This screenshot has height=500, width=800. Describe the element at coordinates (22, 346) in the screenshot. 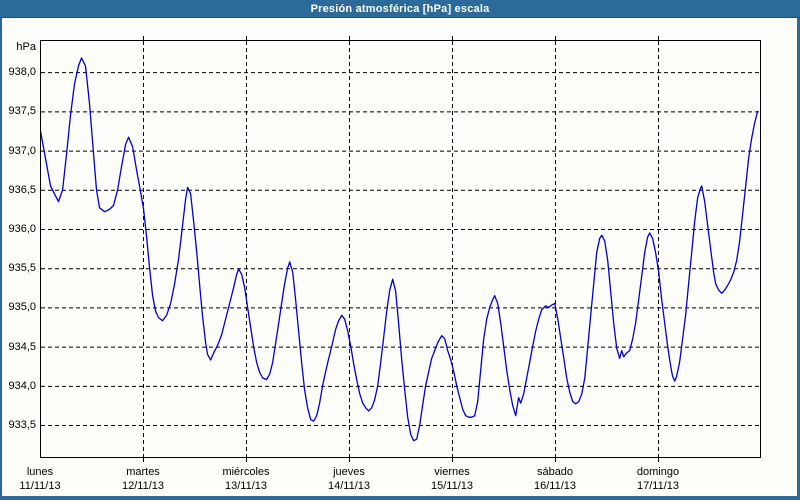

I see `y-tick-label: 934,5` at that location.